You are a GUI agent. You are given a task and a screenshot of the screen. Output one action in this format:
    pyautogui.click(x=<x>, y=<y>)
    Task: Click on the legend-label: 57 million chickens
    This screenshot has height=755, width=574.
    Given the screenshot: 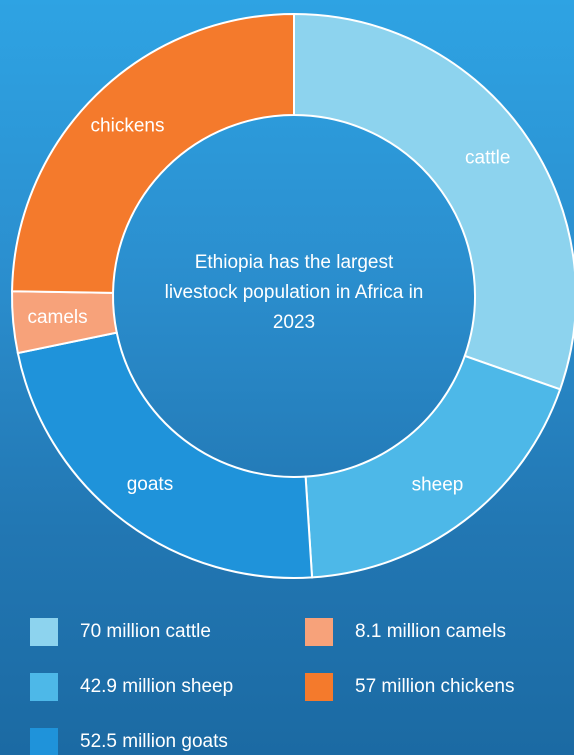 What is the action you would take?
    pyautogui.click(x=434, y=686)
    